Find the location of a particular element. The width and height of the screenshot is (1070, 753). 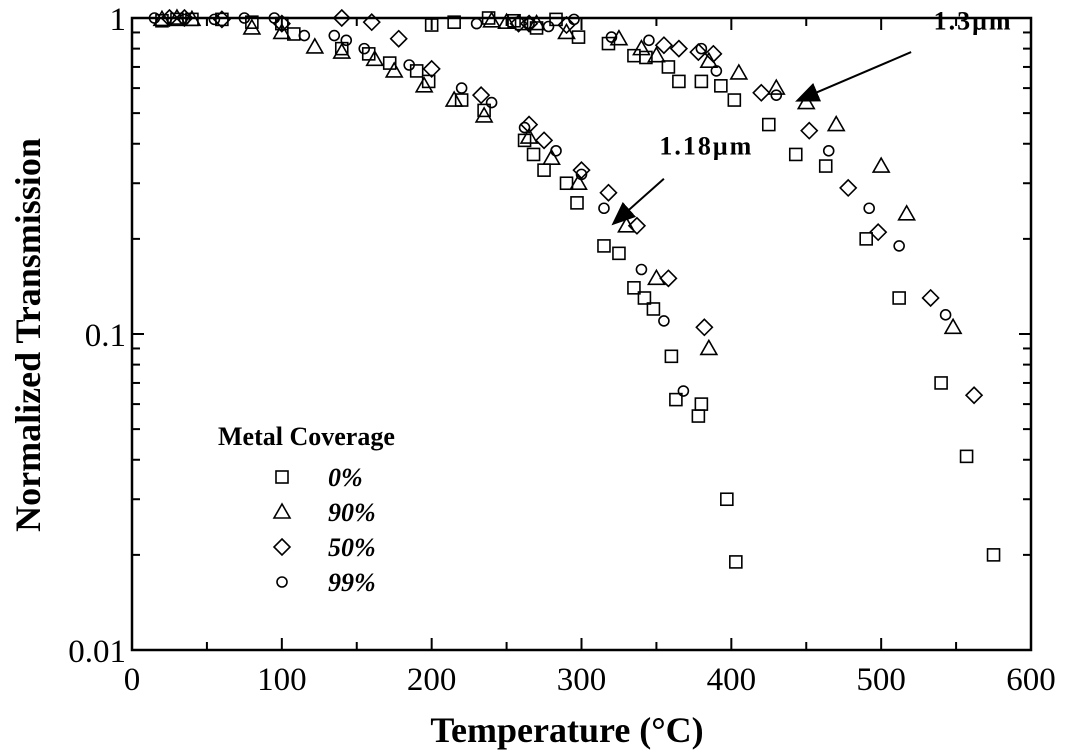

x-tick-label: 100 is located at coordinates (282, 680).